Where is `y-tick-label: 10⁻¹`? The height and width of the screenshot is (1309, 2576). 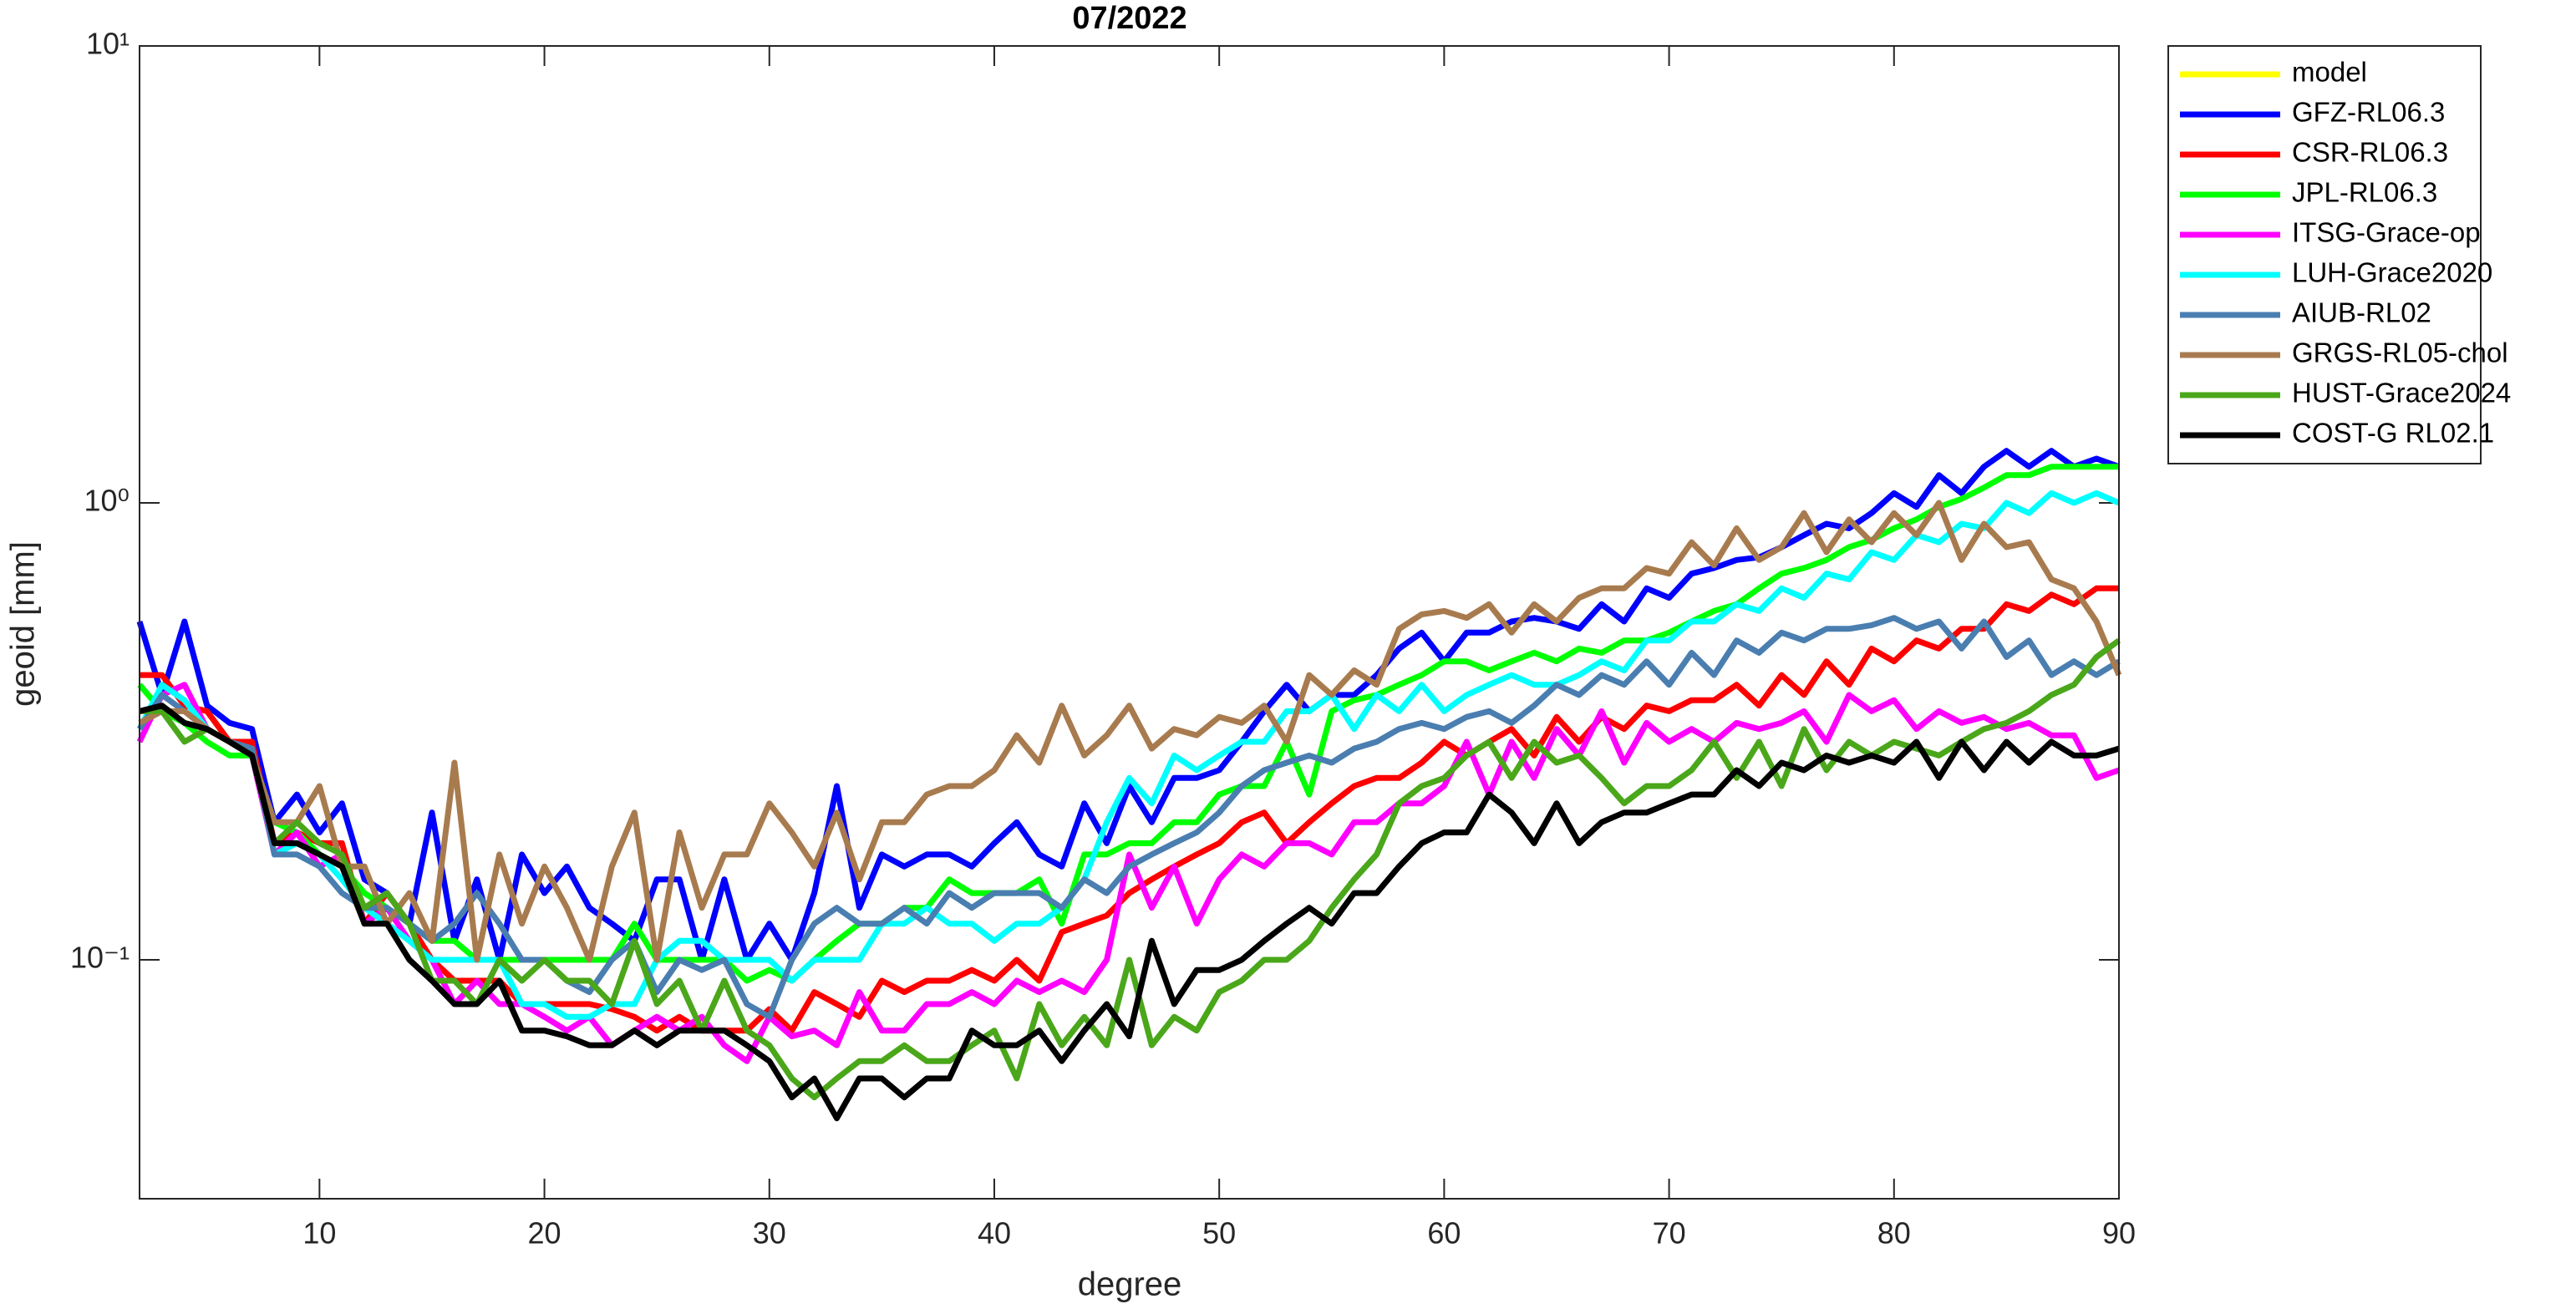
y-tick-label: 10⁻¹ is located at coordinates (100, 958).